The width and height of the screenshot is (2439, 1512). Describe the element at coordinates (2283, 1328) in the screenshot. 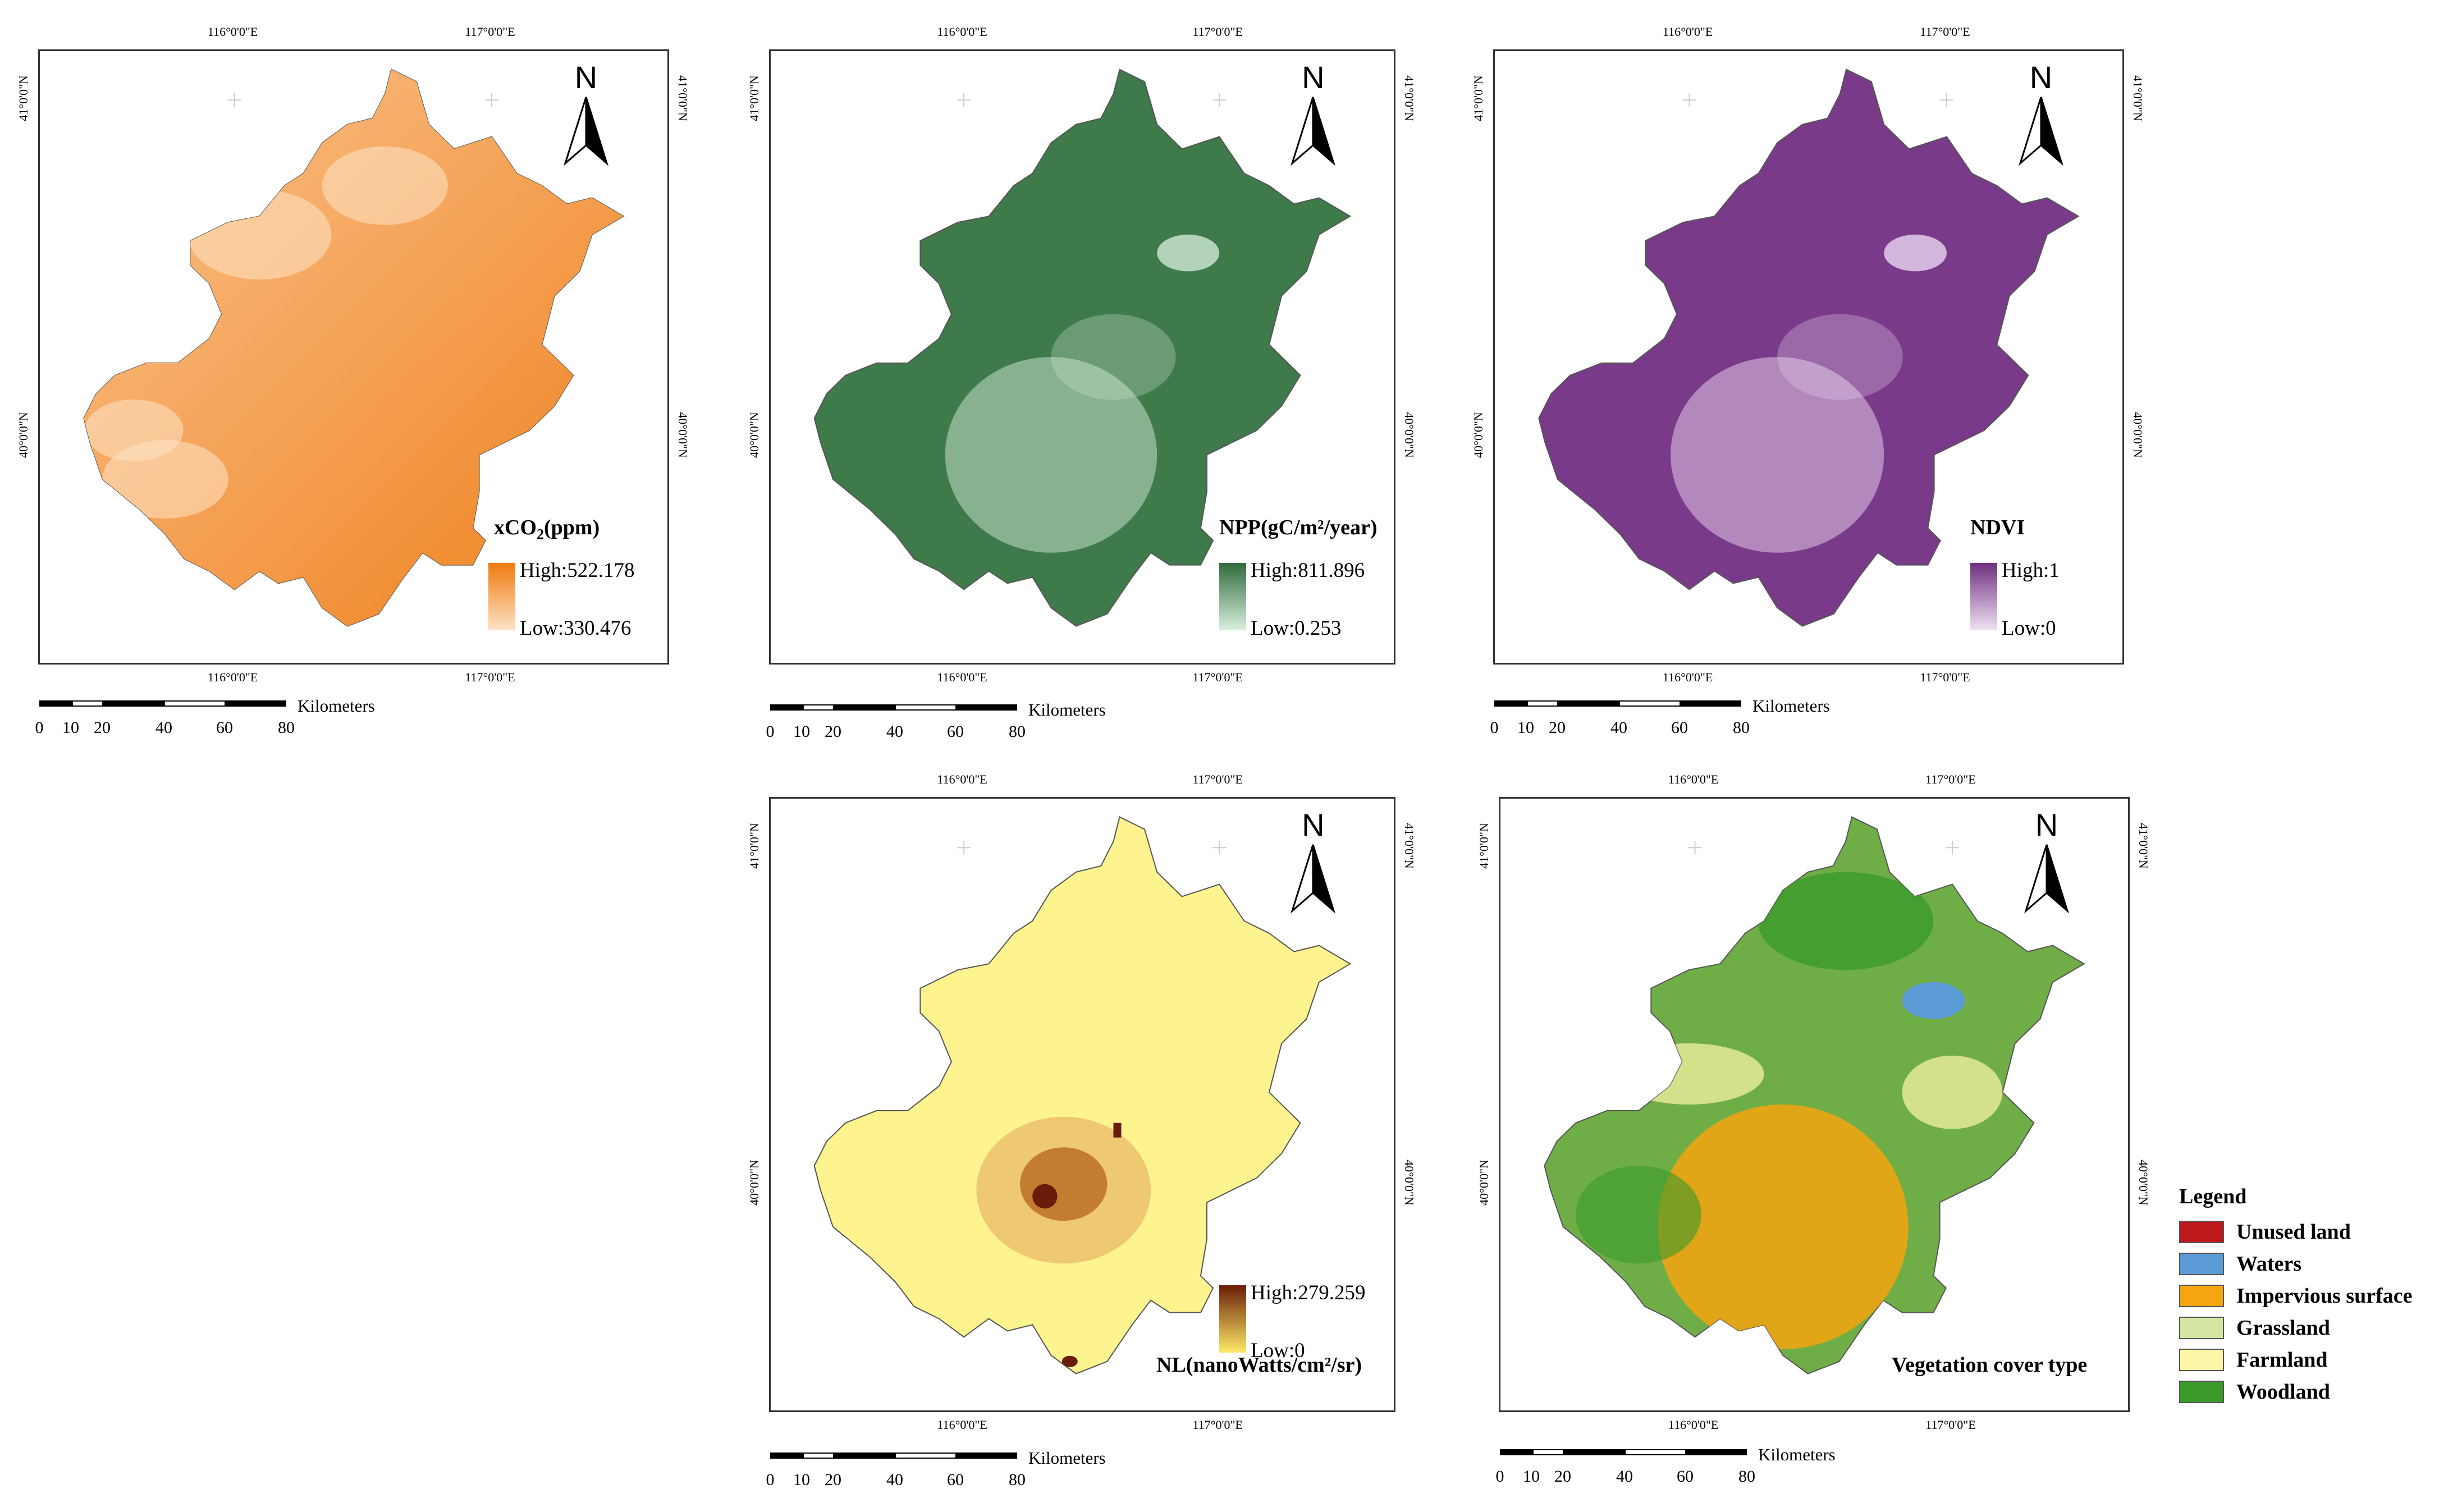

I see `legend-item-label: Grassland` at that location.